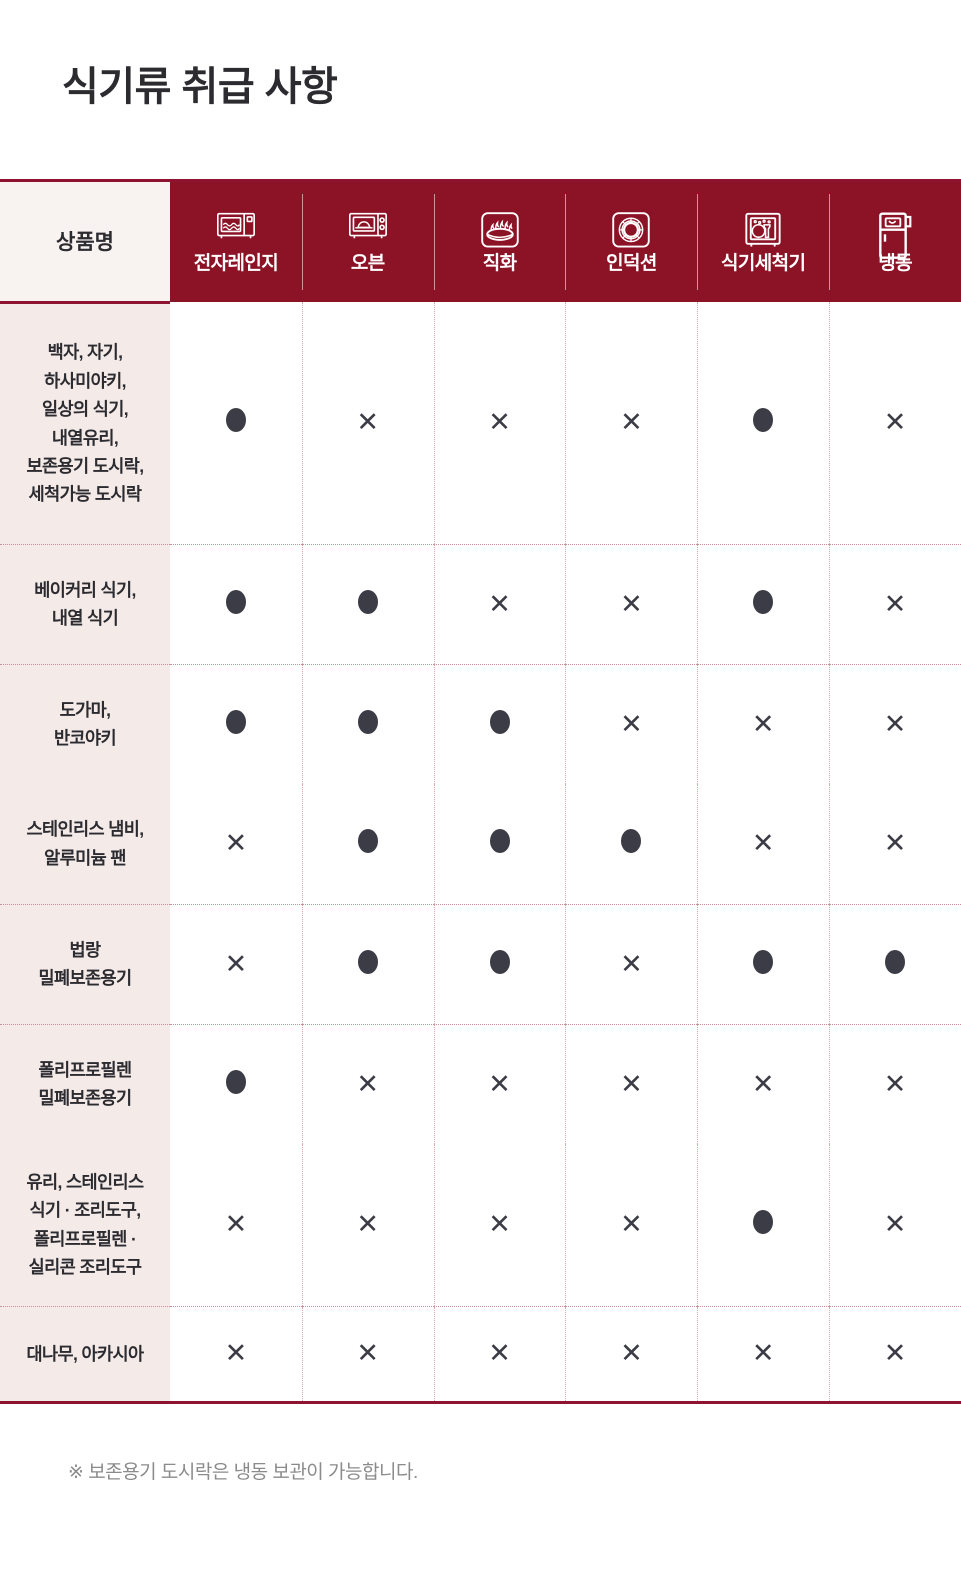 This screenshot has height=1574, width=961. Describe the element at coordinates (236, 263) in the screenshot. I see `column-header-label: 전자레인지` at that location.